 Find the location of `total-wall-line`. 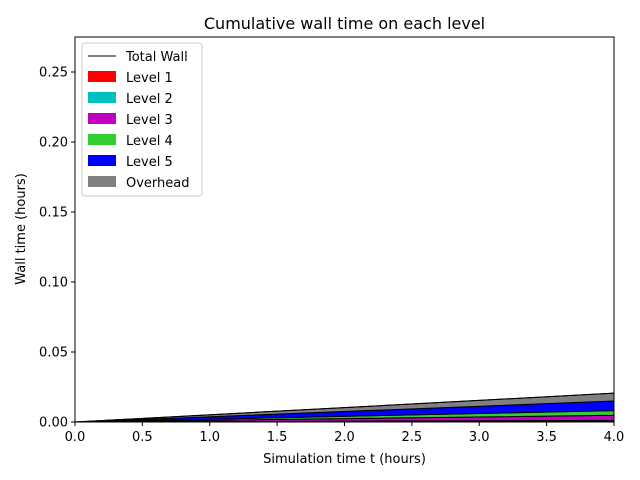

total-wall-line is located at coordinates (344, 407).